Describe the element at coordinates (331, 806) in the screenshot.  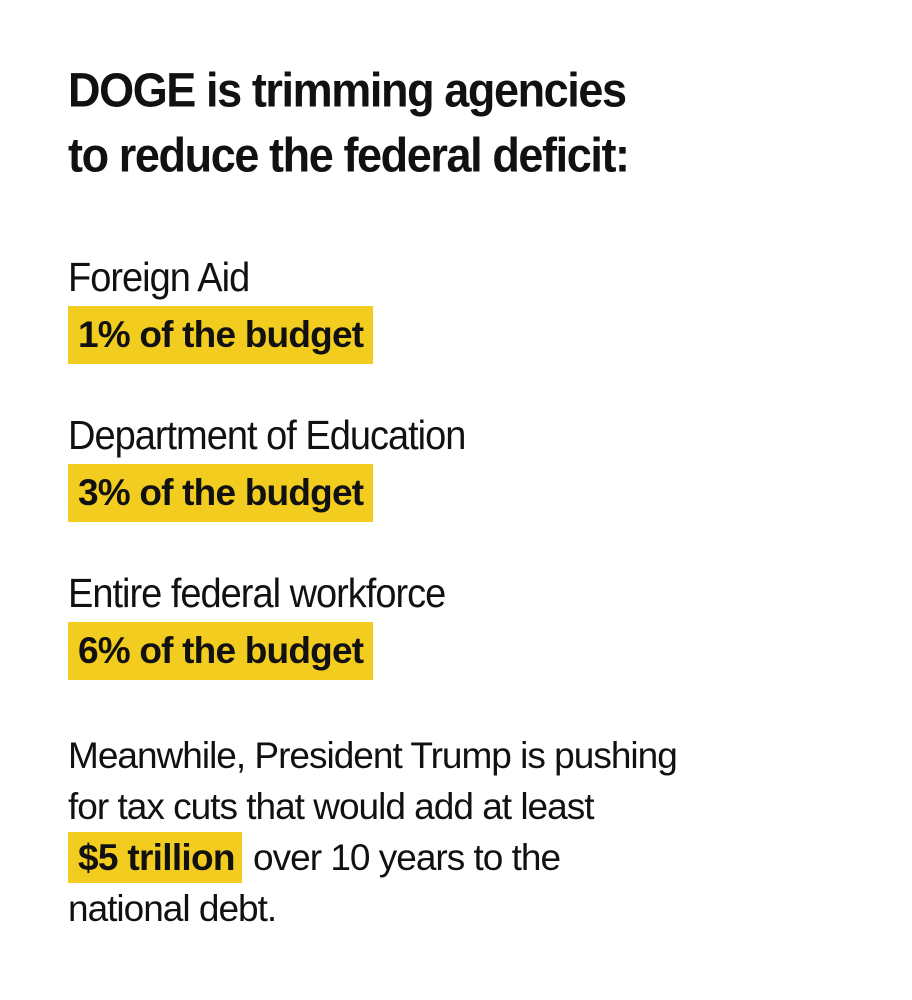
I see `note-line-2: for tax cuts that would add at least` at that location.